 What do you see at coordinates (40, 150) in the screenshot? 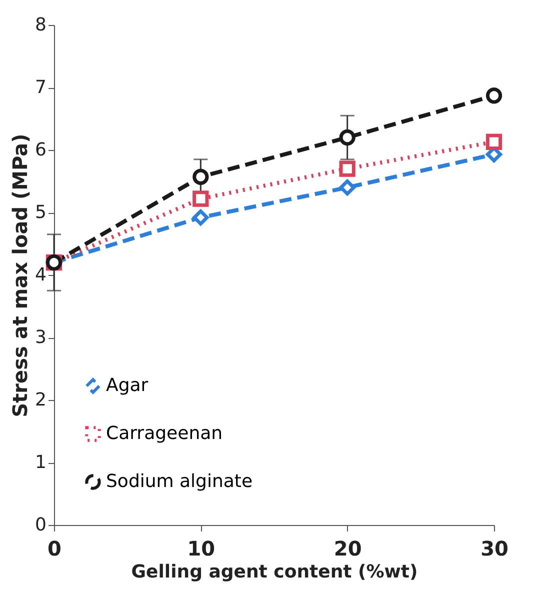
I see `y-tick-label: 6` at bounding box center [40, 150].